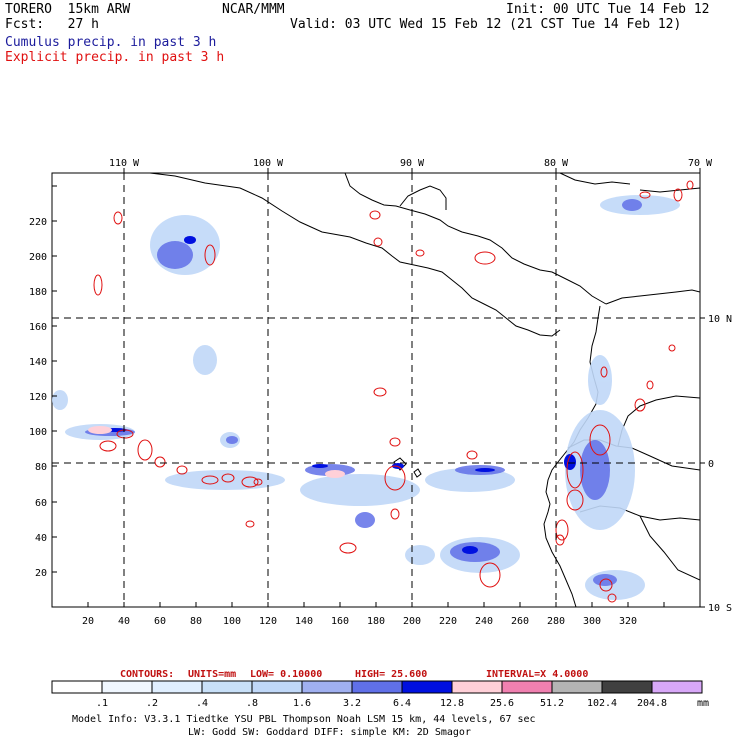 The image size is (740, 740). I want to click on colorbar-level-label: .4, so click(202, 703).